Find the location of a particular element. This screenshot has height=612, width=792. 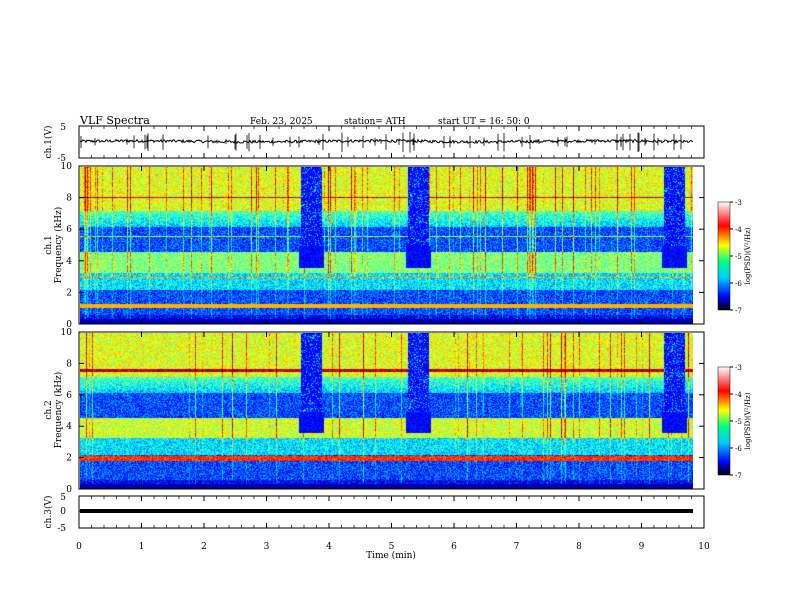

x-tick-label: 0 is located at coordinates (79, 547).